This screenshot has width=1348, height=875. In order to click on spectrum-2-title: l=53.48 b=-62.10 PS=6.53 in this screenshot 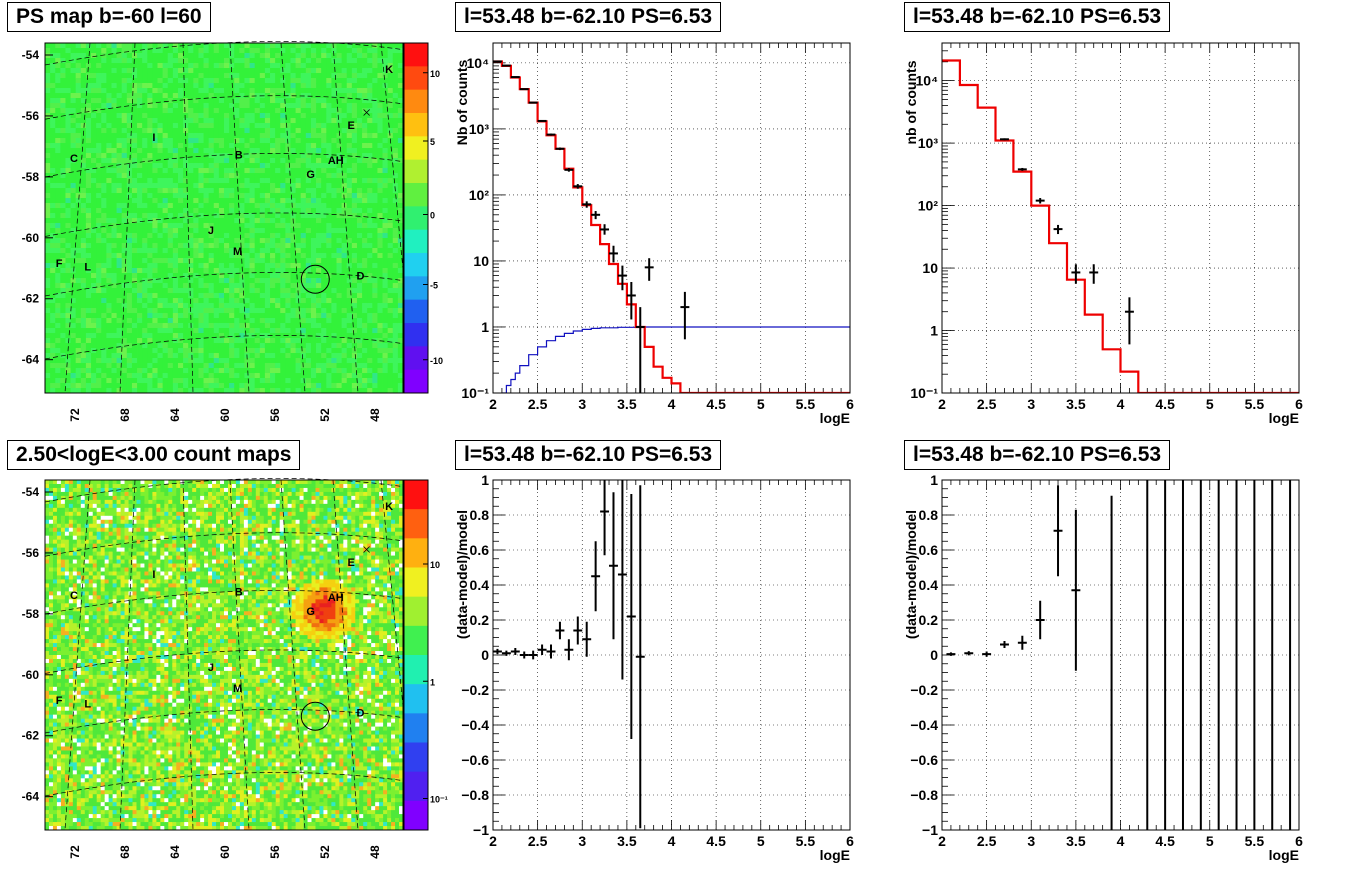, I will do `click(1037, 17)`.